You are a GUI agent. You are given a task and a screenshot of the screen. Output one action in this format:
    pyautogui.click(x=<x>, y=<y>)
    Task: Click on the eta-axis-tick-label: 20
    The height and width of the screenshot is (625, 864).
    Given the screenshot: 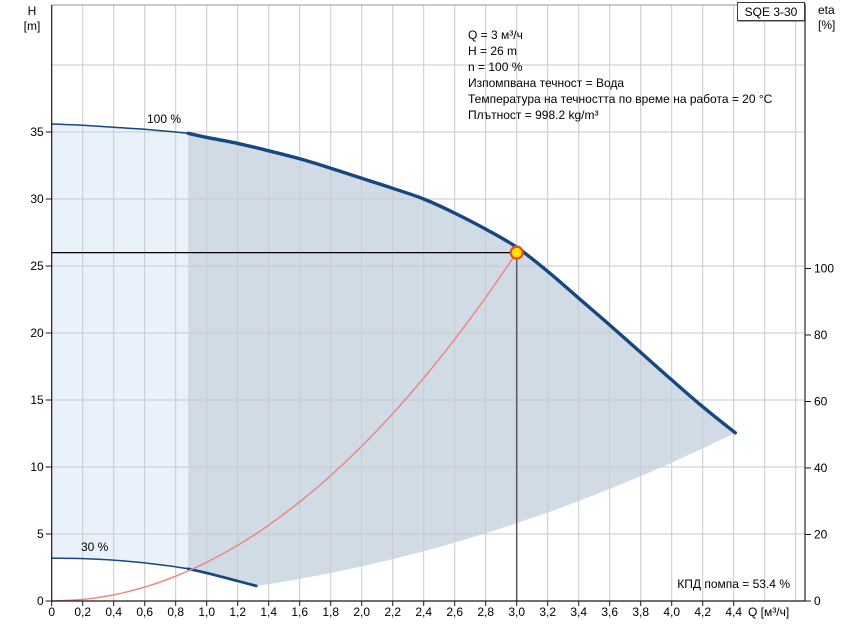 What is the action you would take?
    pyautogui.click(x=821, y=535)
    